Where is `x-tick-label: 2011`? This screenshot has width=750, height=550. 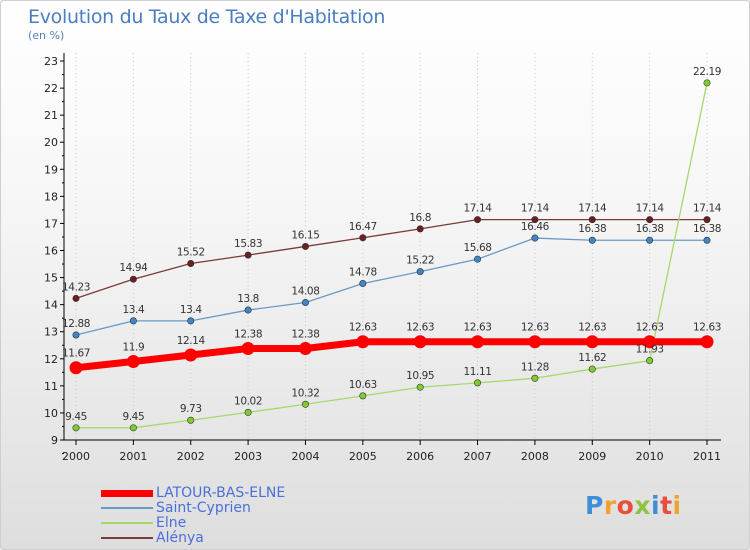
x-tick-label: 2011 is located at coordinates (707, 456).